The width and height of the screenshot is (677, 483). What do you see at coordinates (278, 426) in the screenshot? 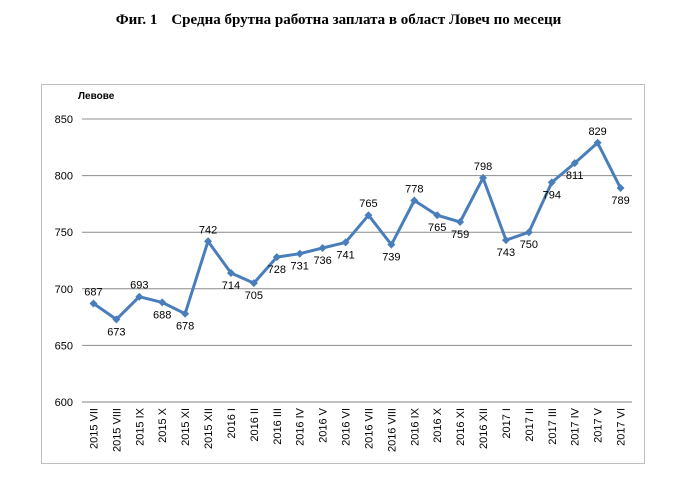
I see `x-tick-label: 2016 III` at bounding box center [278, 426].